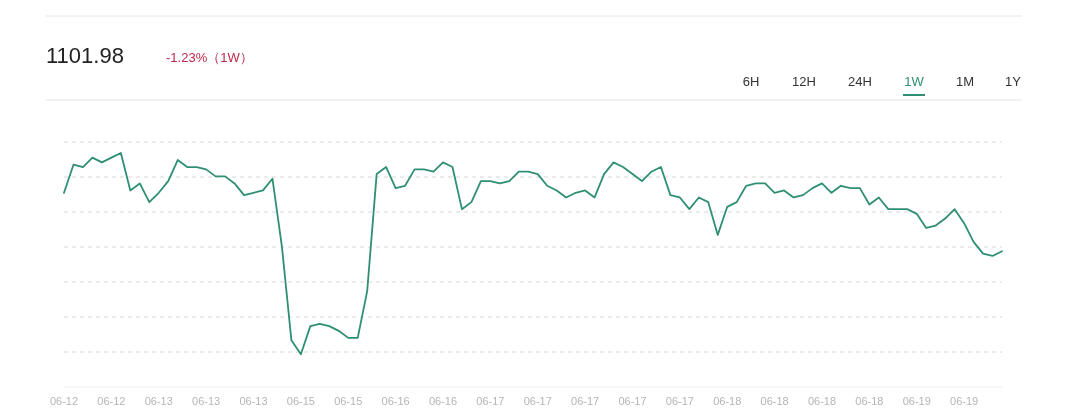 The height and width of the screenshot is (418, 1080). Describe the element at coordinates (914, 81) in the screenshot. I see `text: 1W` at that location.